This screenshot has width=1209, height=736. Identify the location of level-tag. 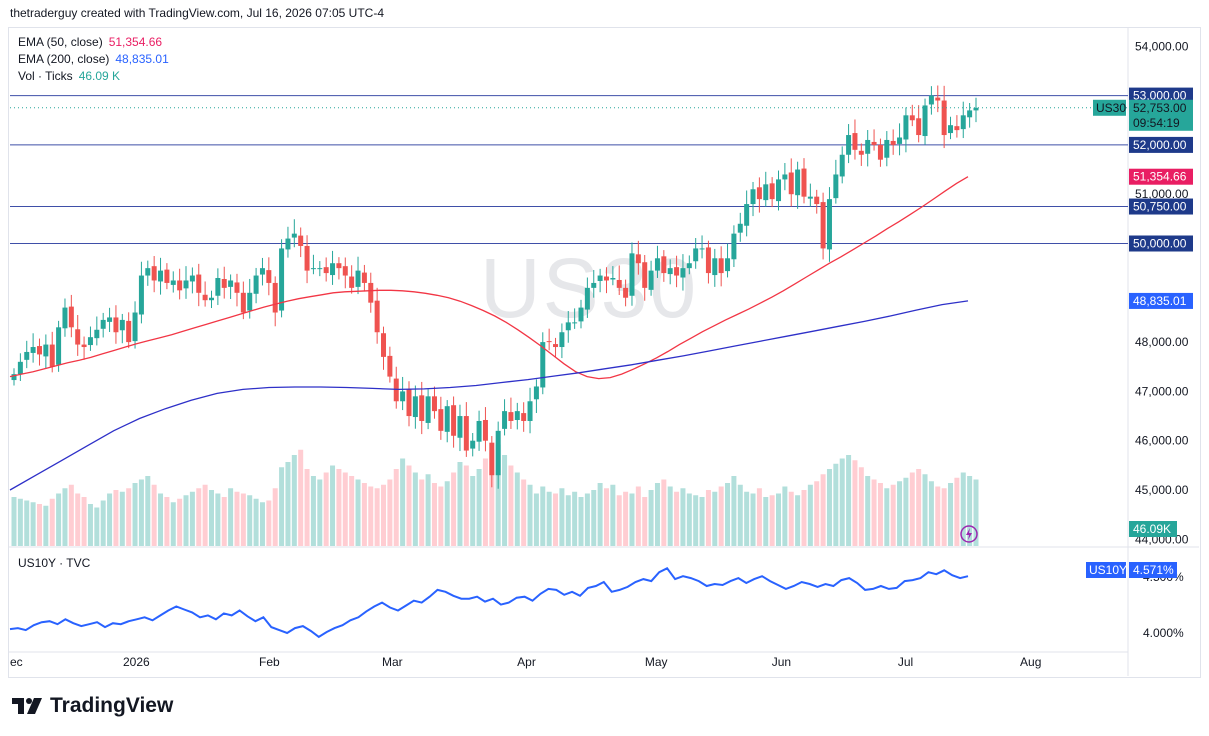
(1161, 95).